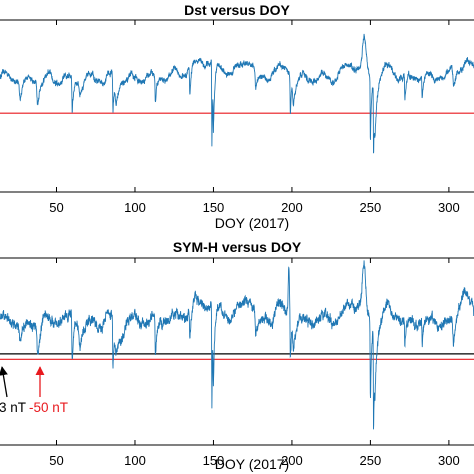 The height and width of the screenshot is (474, 474). What do you see at coordinates (56, 460) in the screenshot?
I see `symh-x-tick-label: 50` at bounding box center [56, 460].